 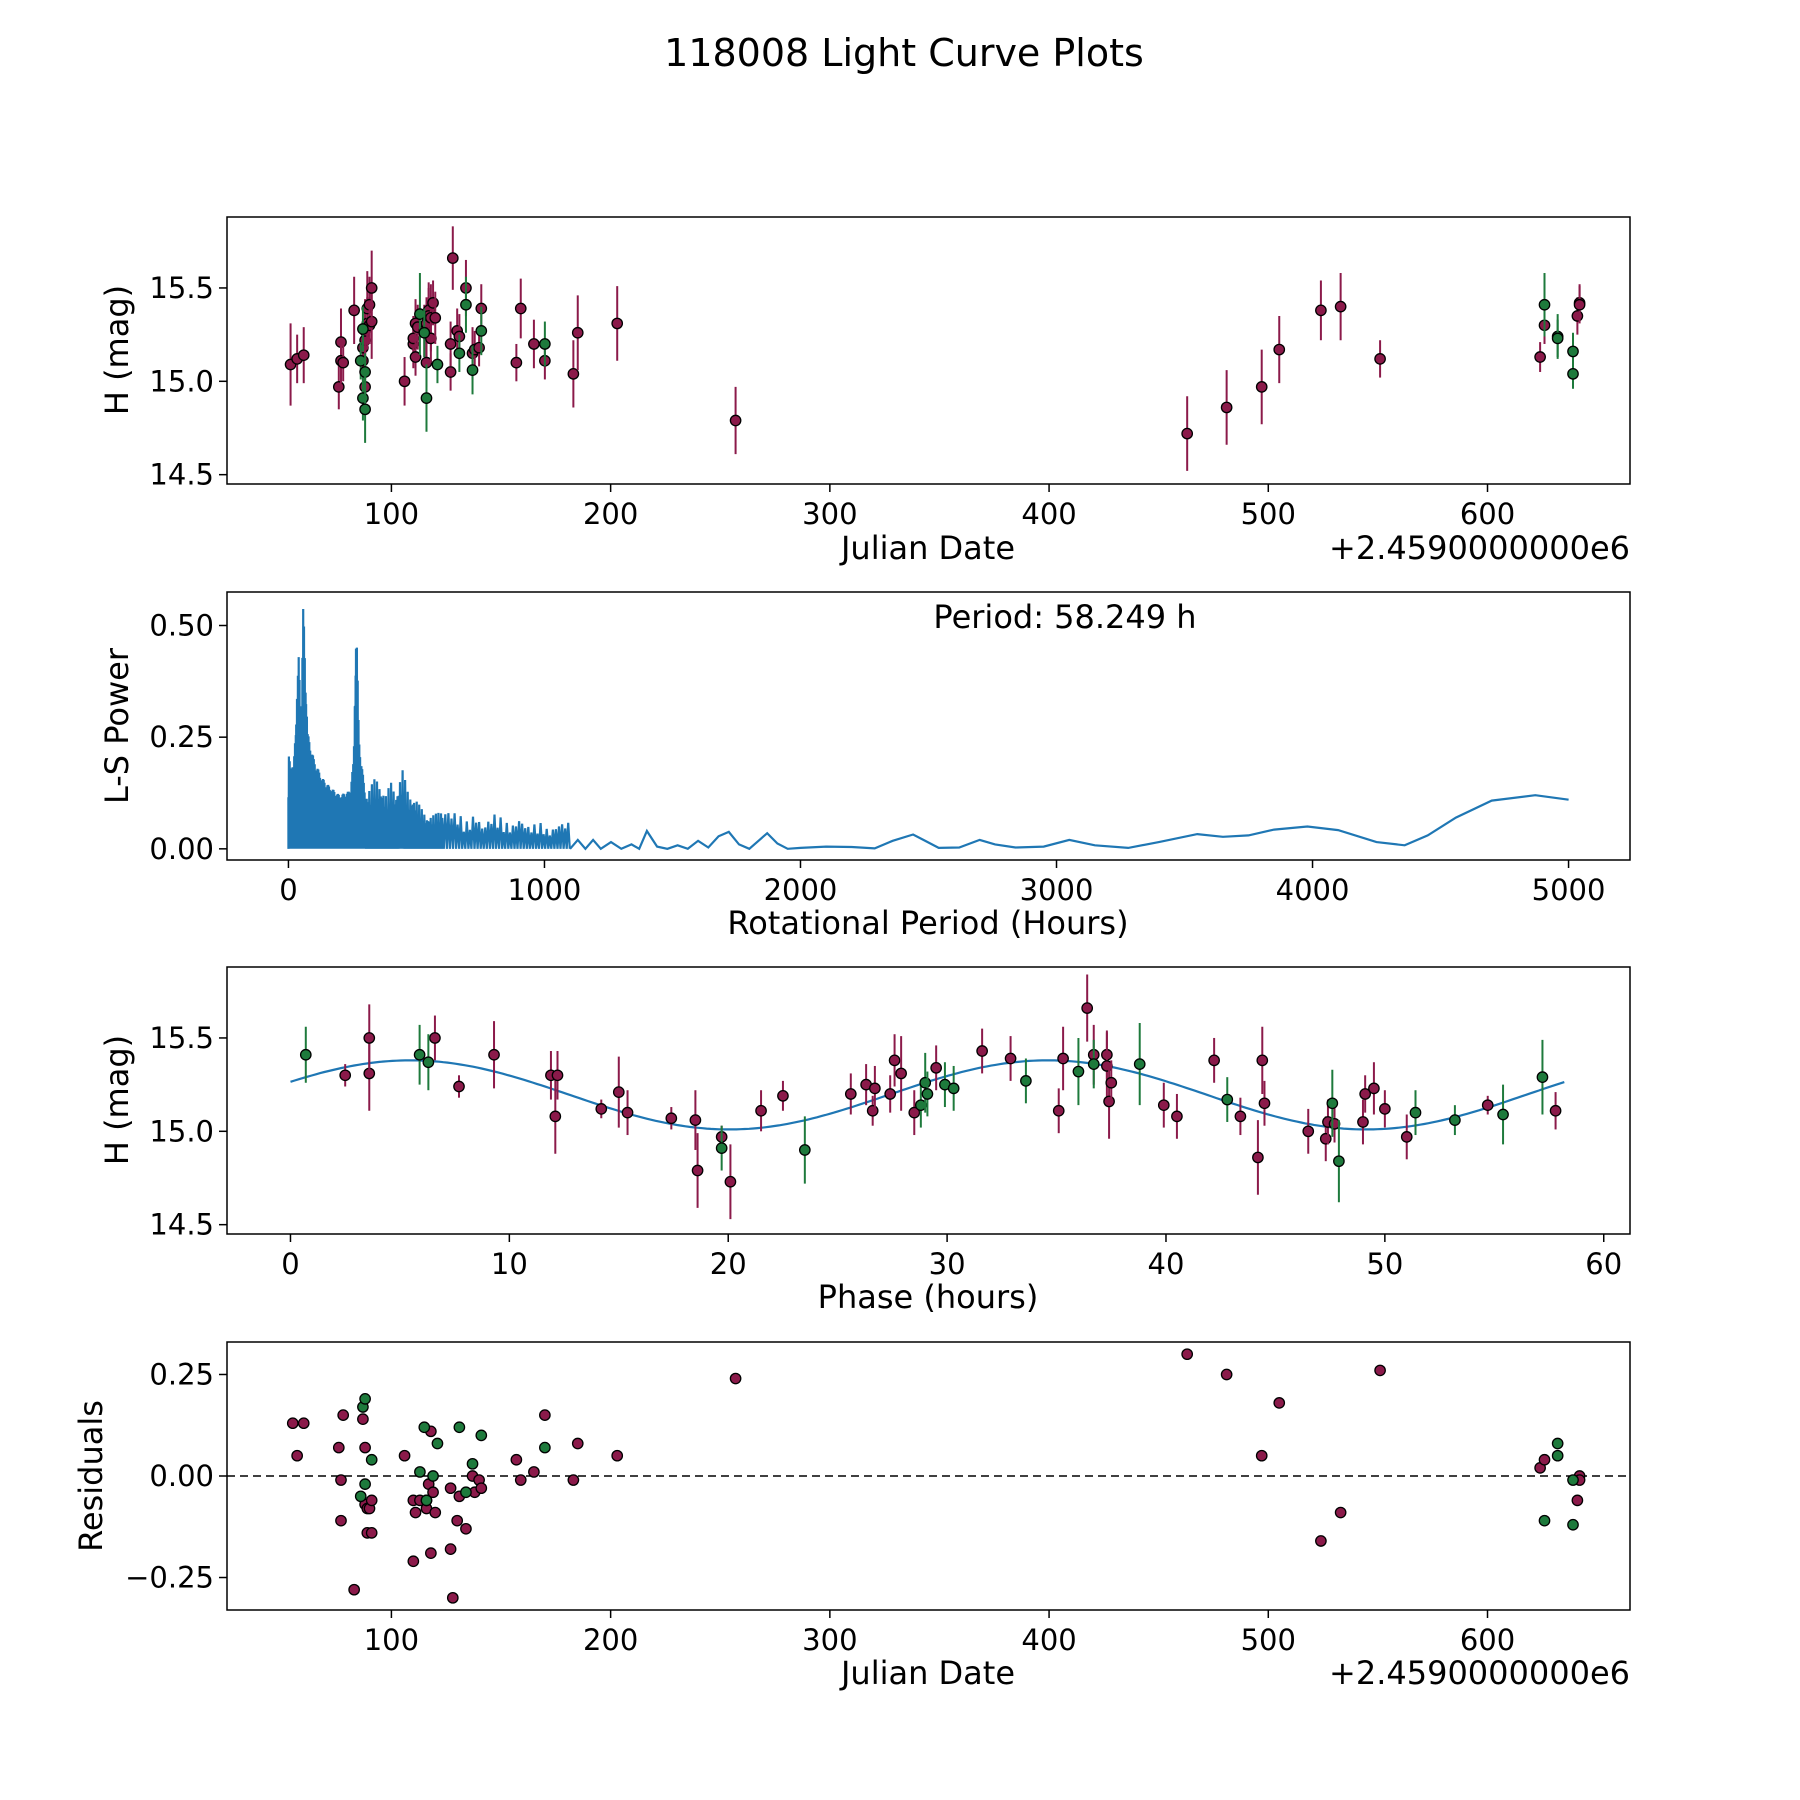 I want to click on y-tick-label: 0.00, so click(x=181, y=849).